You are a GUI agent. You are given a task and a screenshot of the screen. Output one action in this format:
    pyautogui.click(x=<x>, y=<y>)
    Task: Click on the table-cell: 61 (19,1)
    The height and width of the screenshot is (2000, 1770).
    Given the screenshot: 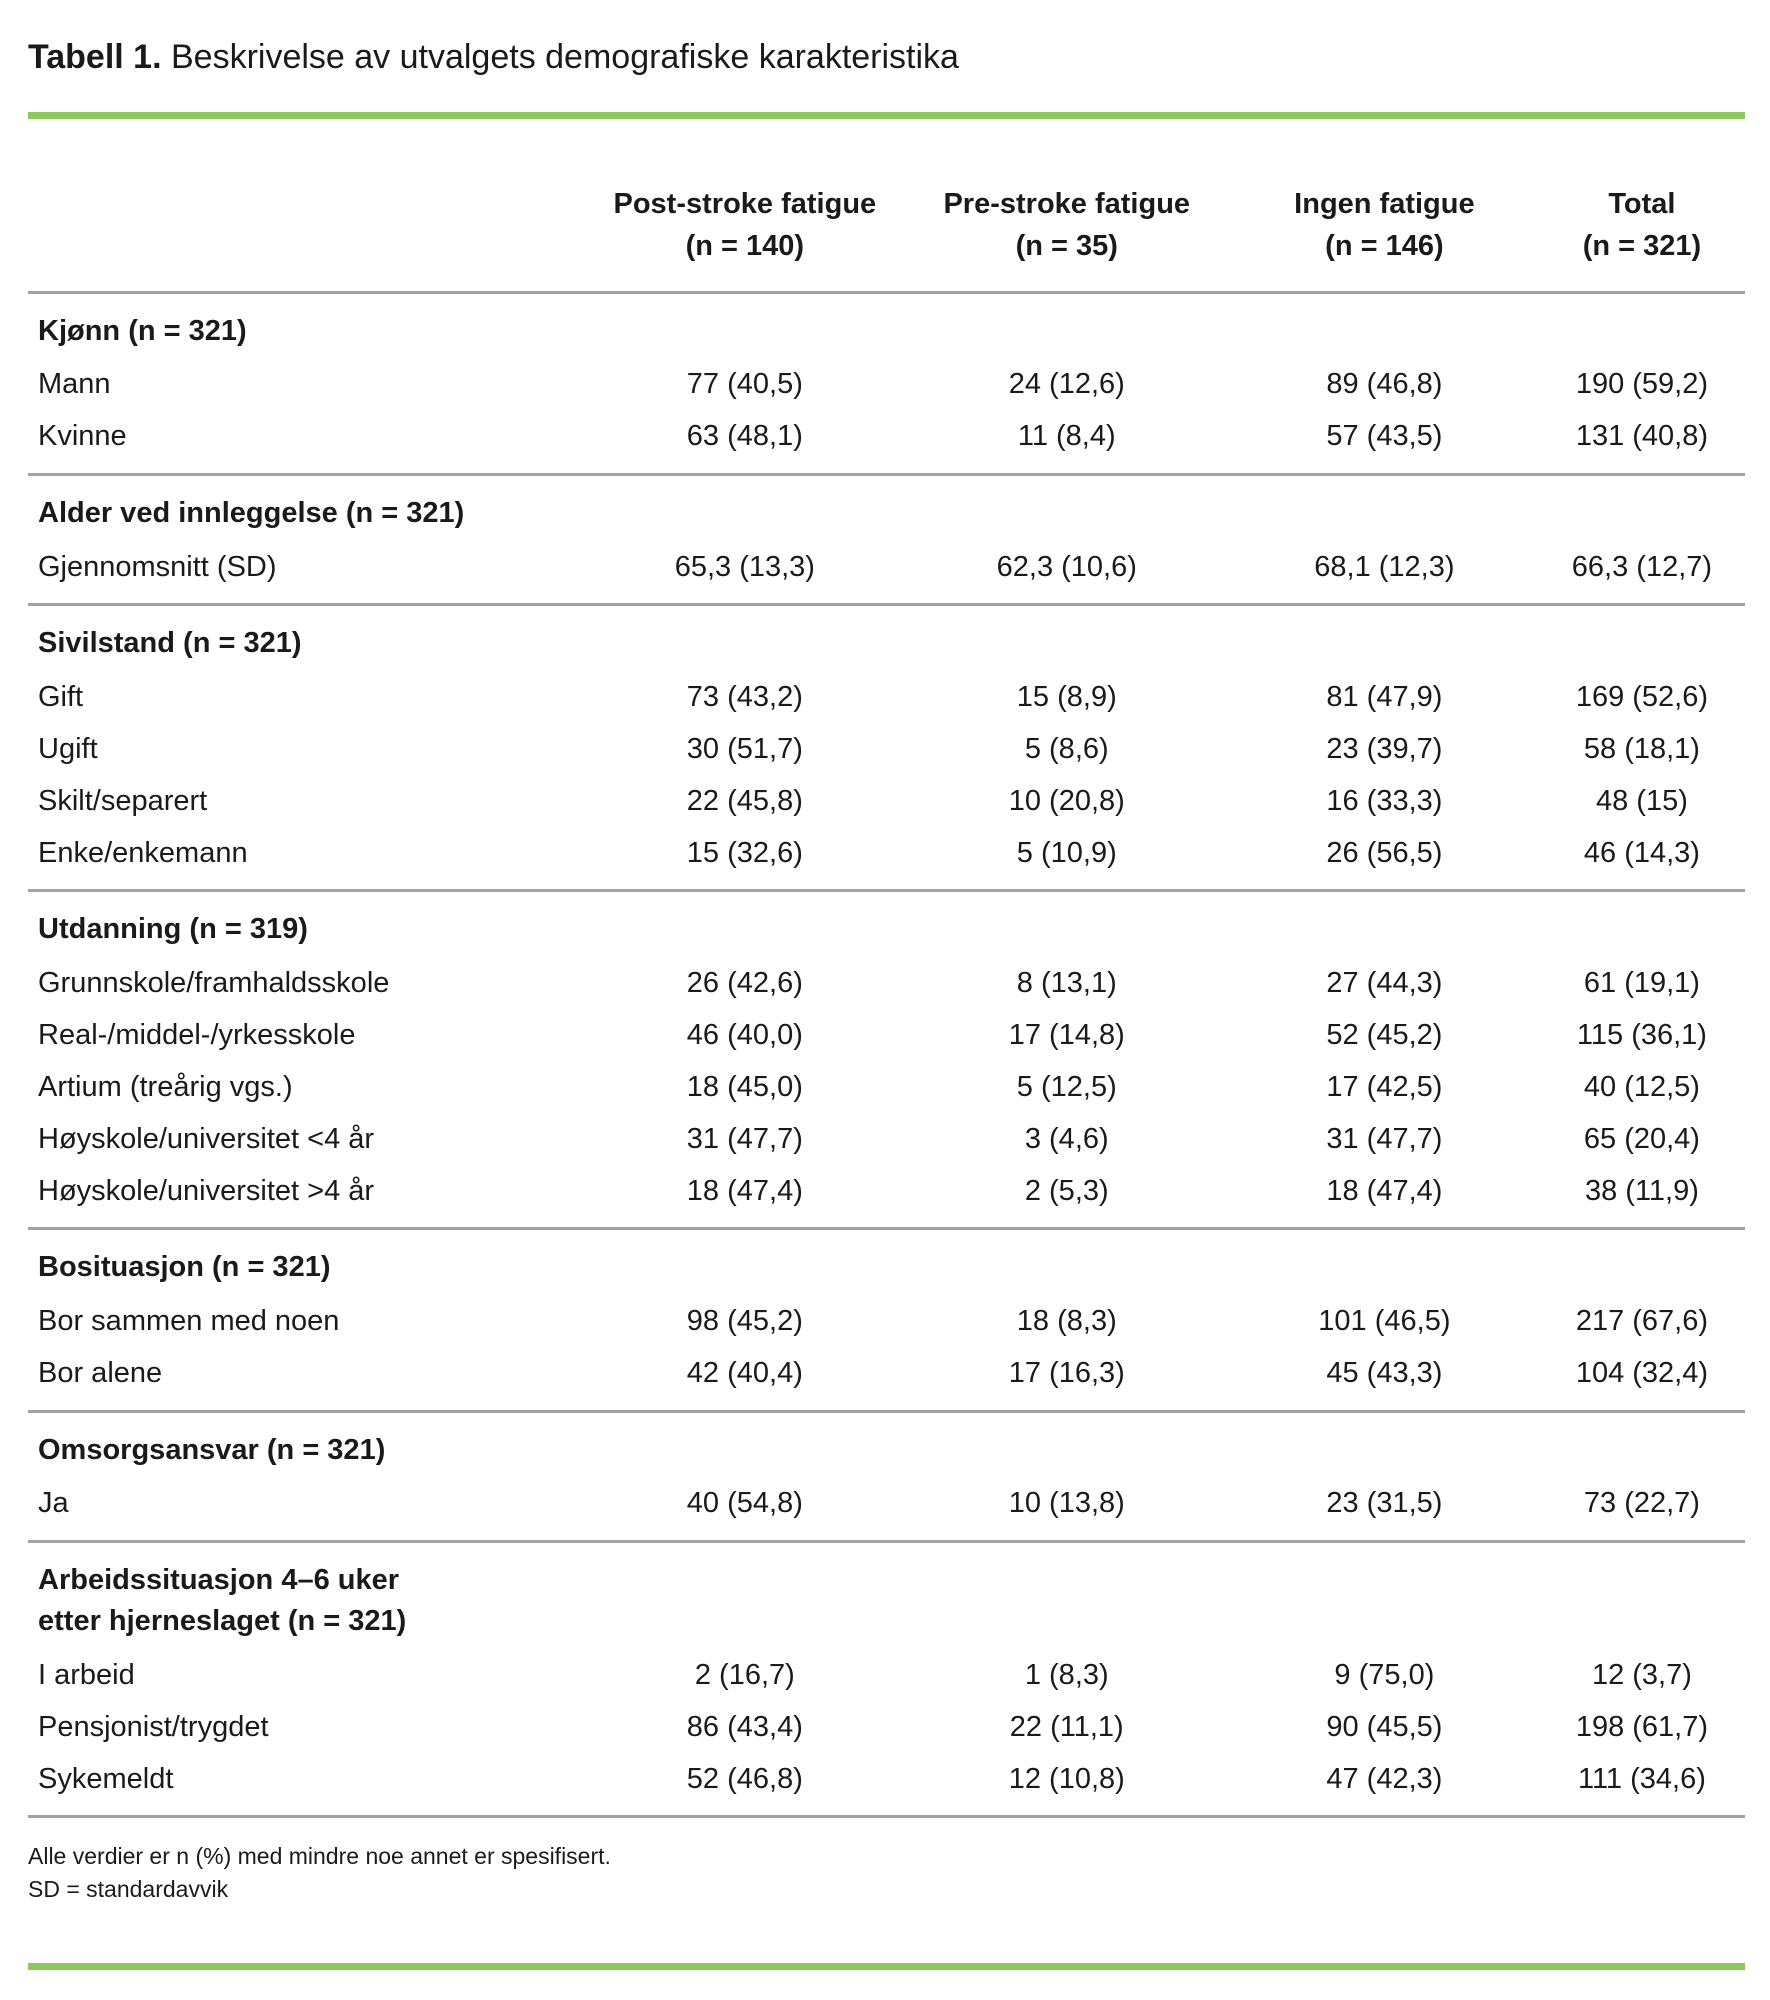 What is the action you would take?
    pyautogui.click(x=1641, y=982)
    